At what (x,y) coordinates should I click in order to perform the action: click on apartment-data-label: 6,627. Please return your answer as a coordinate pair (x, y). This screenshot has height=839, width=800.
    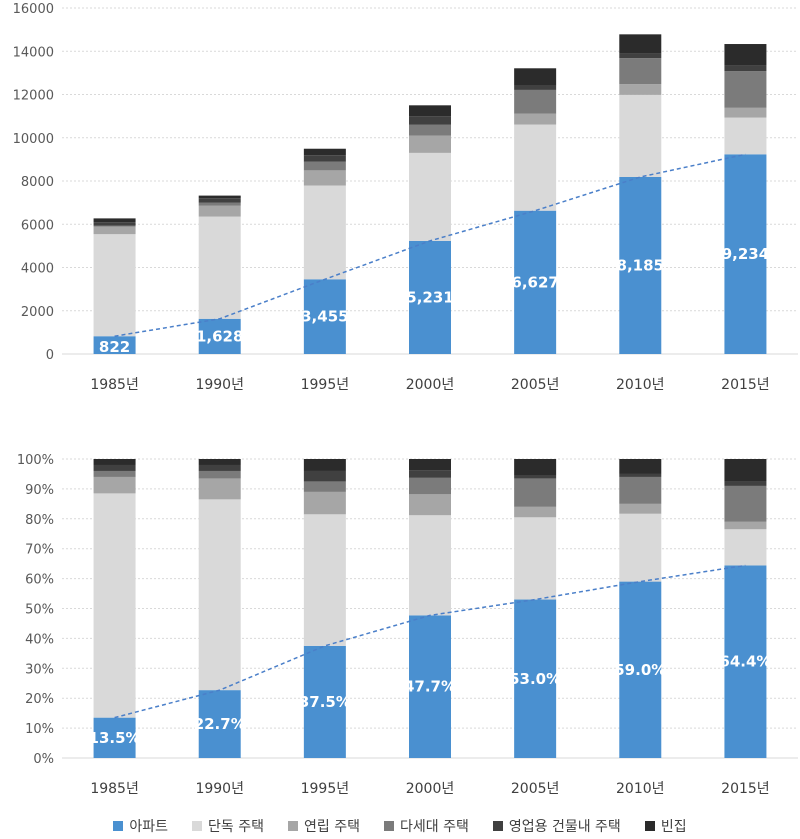
    Looking at the image, I should click on (534, 282).